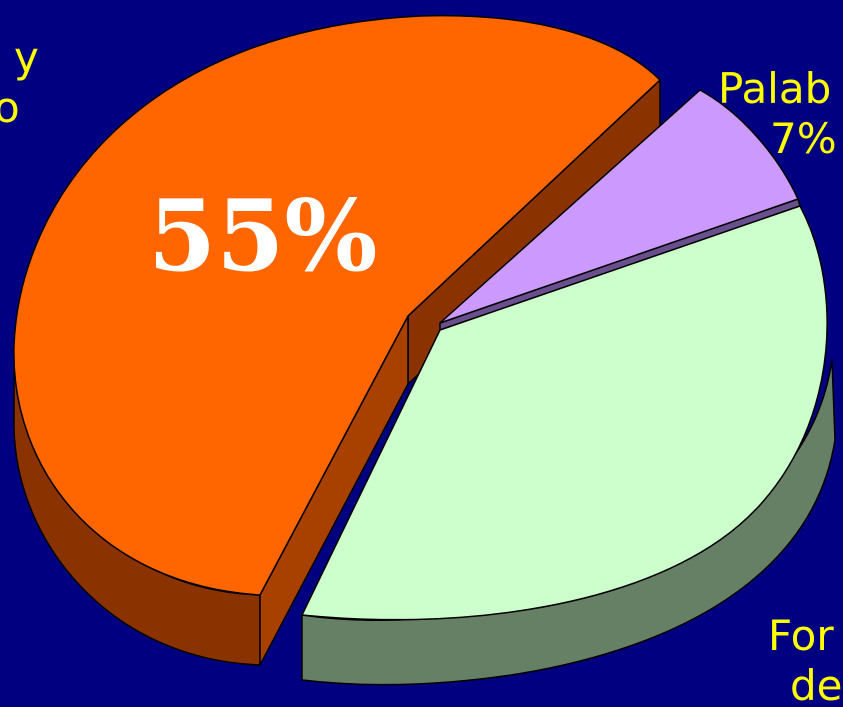  I want to click on slice-value-label-55: 55%, so click(263, 236).